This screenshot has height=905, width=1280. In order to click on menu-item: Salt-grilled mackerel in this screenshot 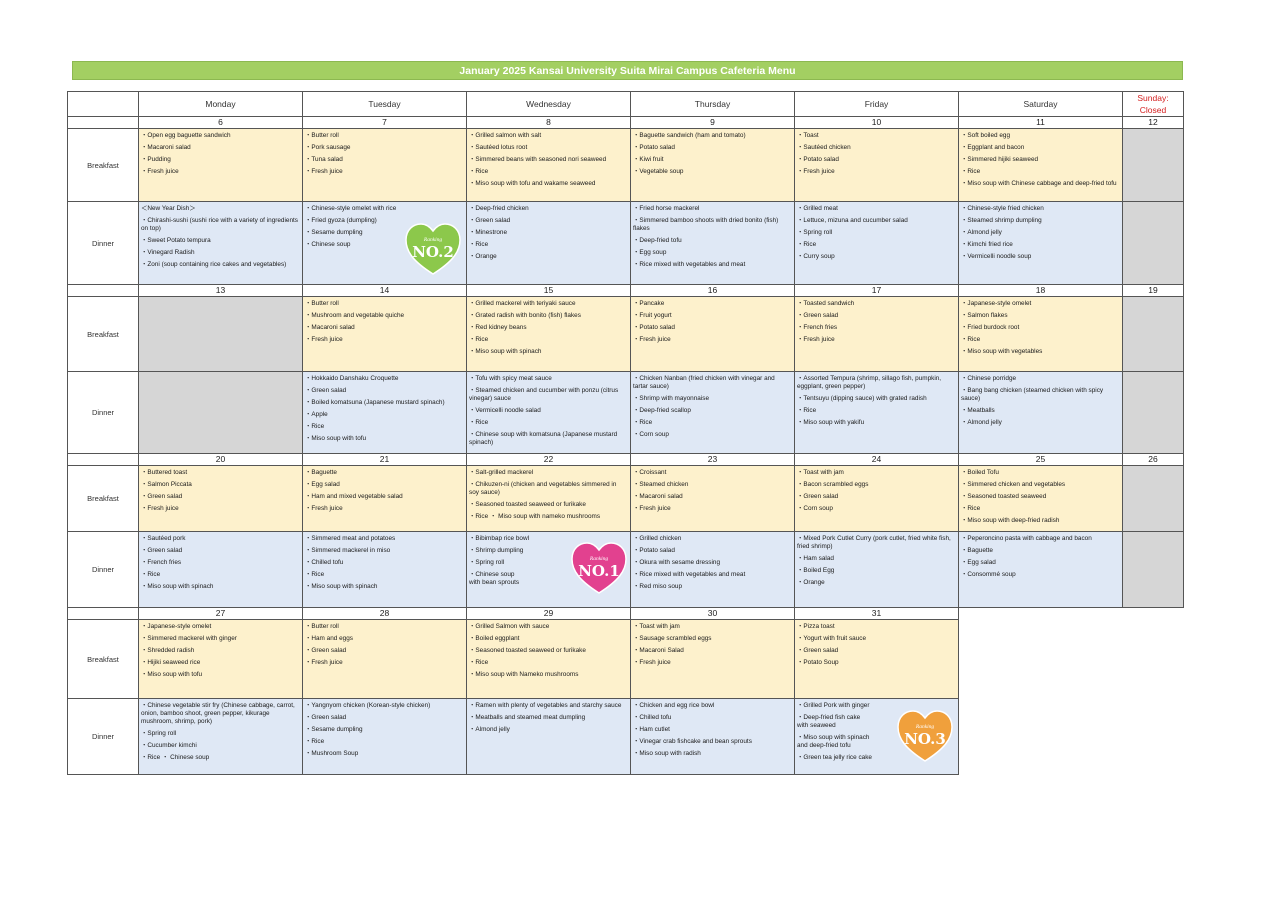, I will do `click(547, 473)`.